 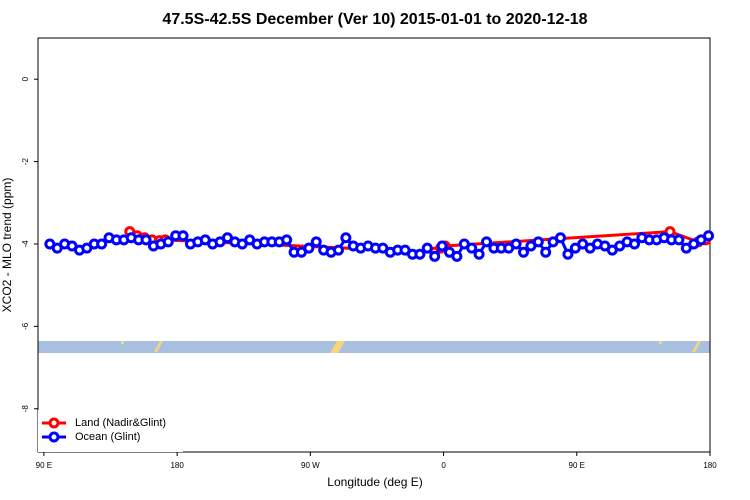 I want to click on legend-label: Ocean (Glint), so click(x=107, y=437).